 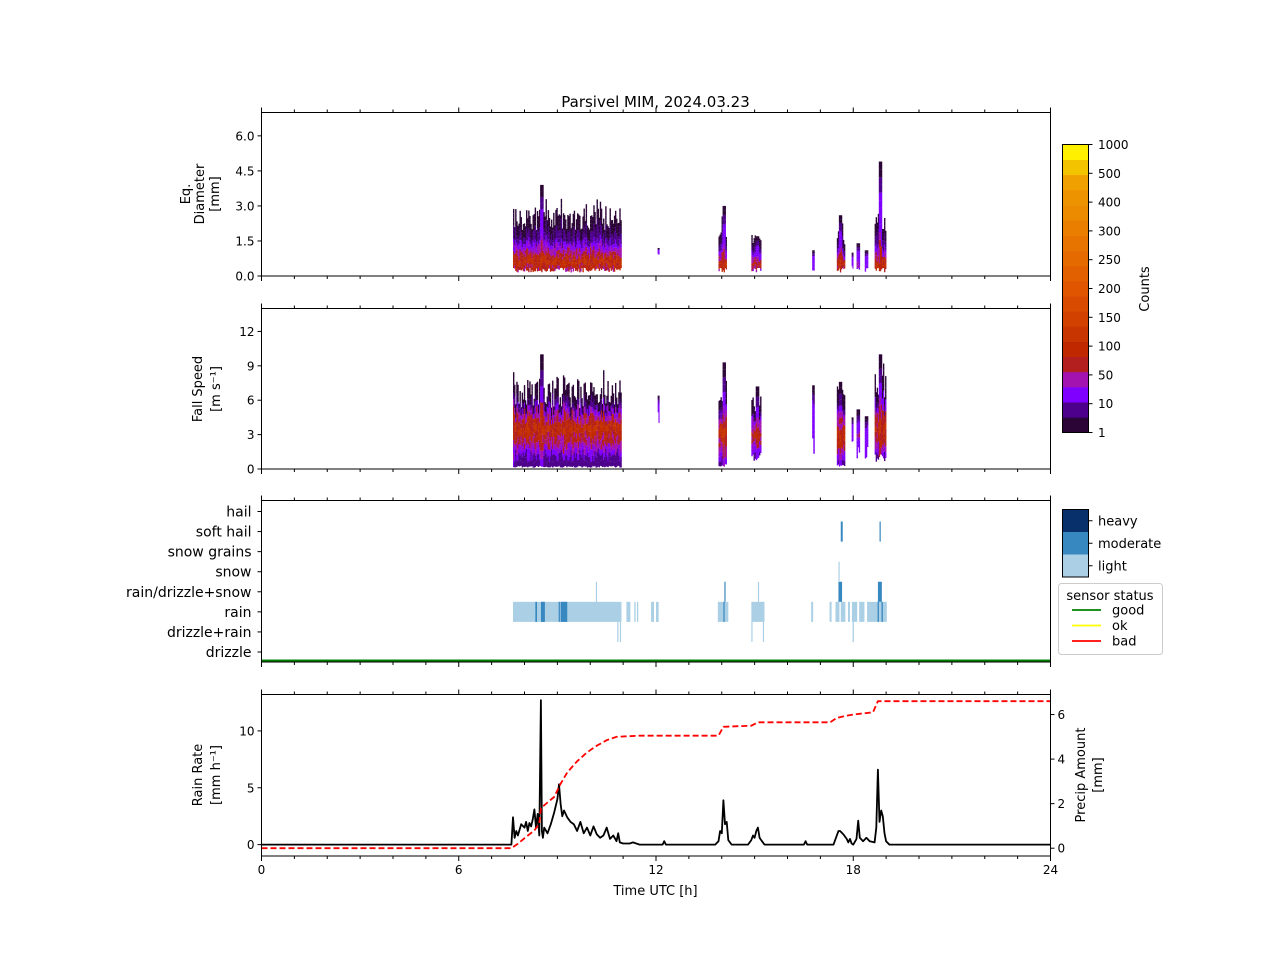 I want to click on y2-tick-label: 6, so click(x=1062, y=715).